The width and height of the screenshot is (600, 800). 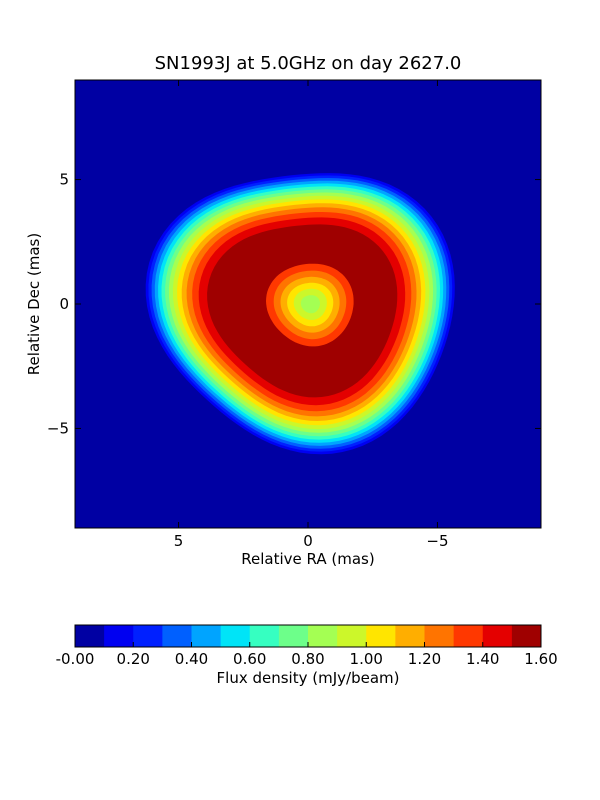 What do you see at coordinates (540, 659) in the screenshot?
I see `colorbar-tick-label: 1.60` at bounding box center [540, 659].